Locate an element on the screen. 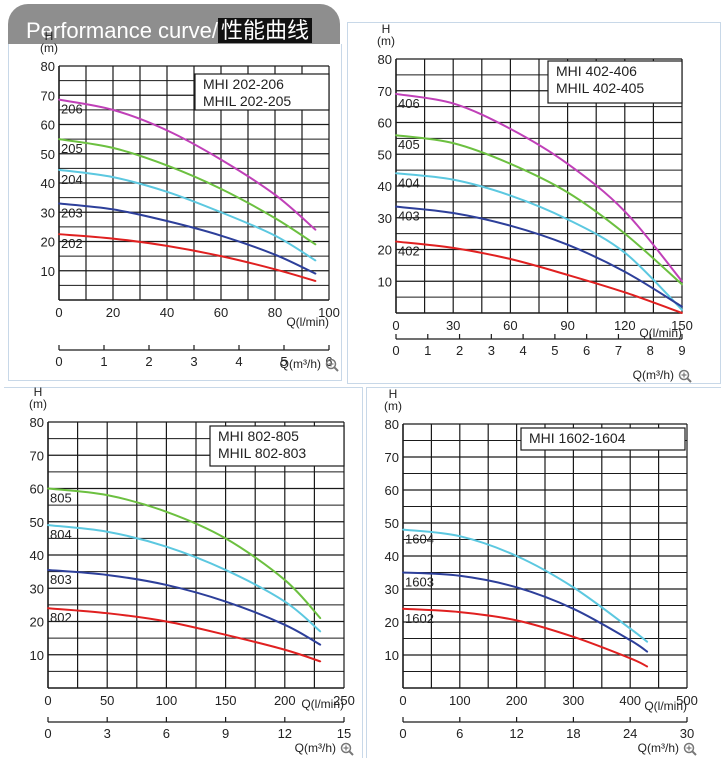 This screenshot has height=760, width=724. series-label-203: 203 is located at coordinates (72, 212).